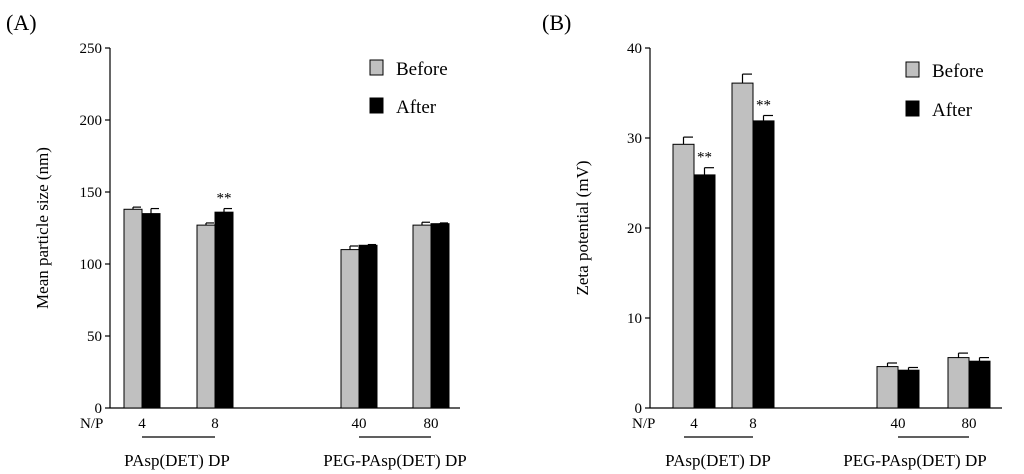 The height and width of the screenshot is (474, 1024). Describe the element at coordinates (295, 453) in the screenshot. I see `group-labels-a: PAsp(DET) DP PEG-PAsp(DET) DP` at that location.